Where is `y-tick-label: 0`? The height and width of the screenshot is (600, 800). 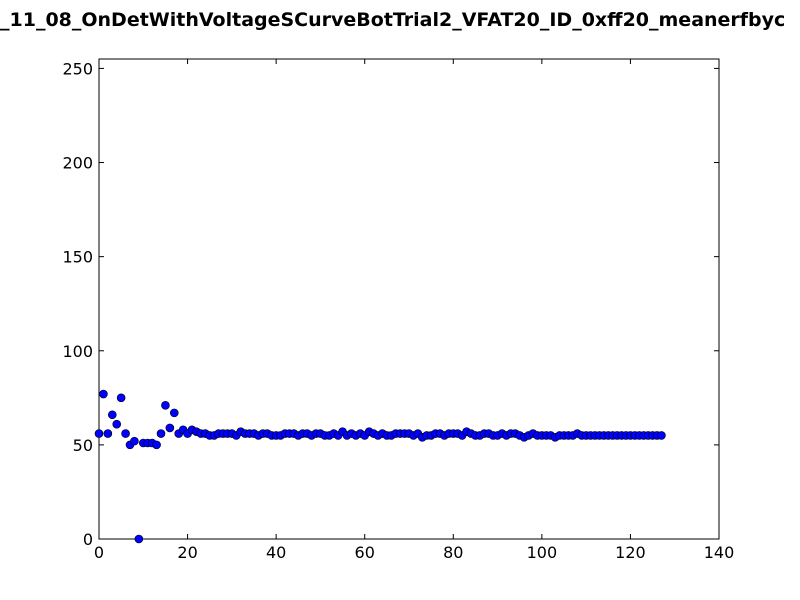
y-tick-label: 0 is located at coordinates (88, 539).